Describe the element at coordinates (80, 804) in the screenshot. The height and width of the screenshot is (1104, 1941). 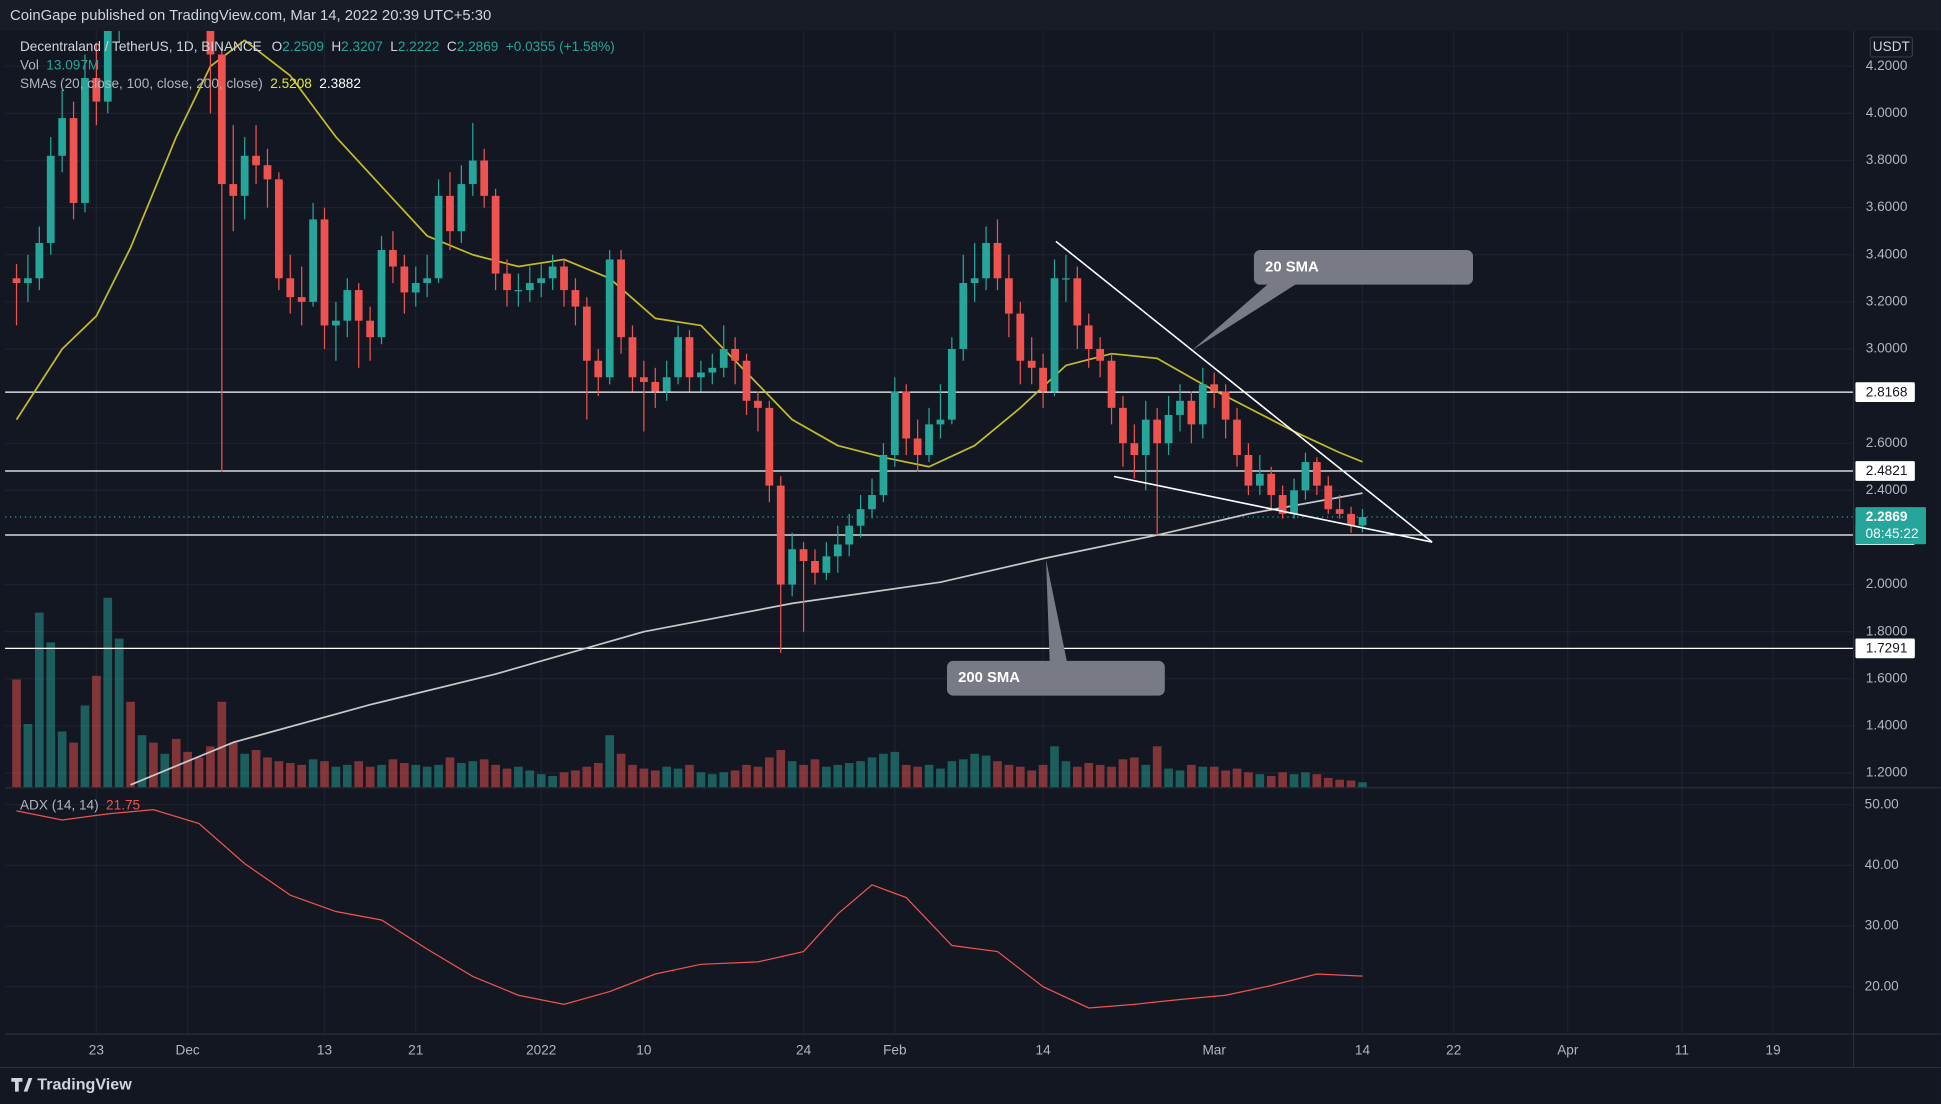
I see `legend-adx: ADX (14, 14) 21.75` at that location.